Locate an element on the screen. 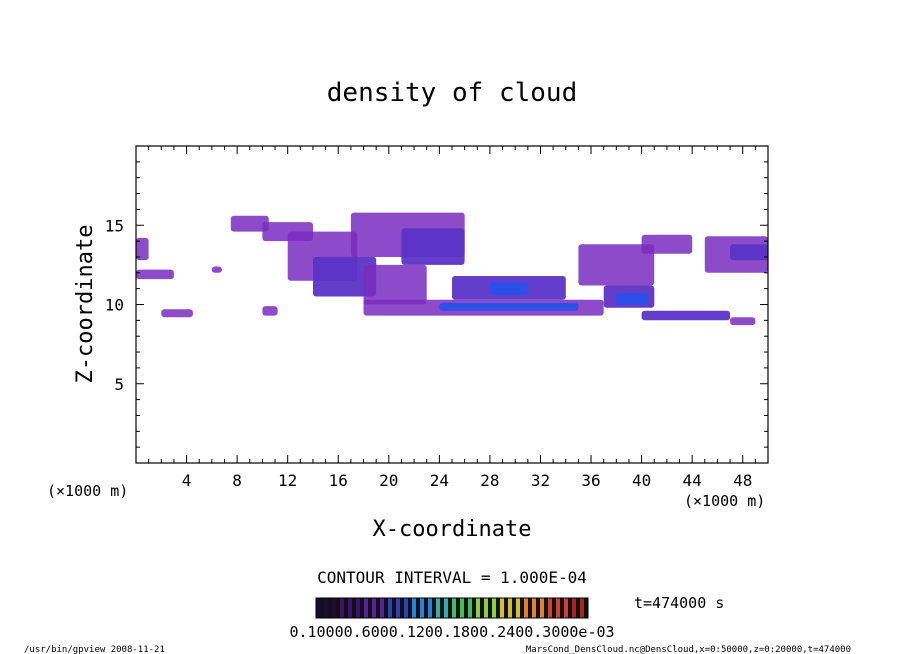 The width and height of the screenshot is (904, 654). colorbar-frame is located at coordinates (452, 608).